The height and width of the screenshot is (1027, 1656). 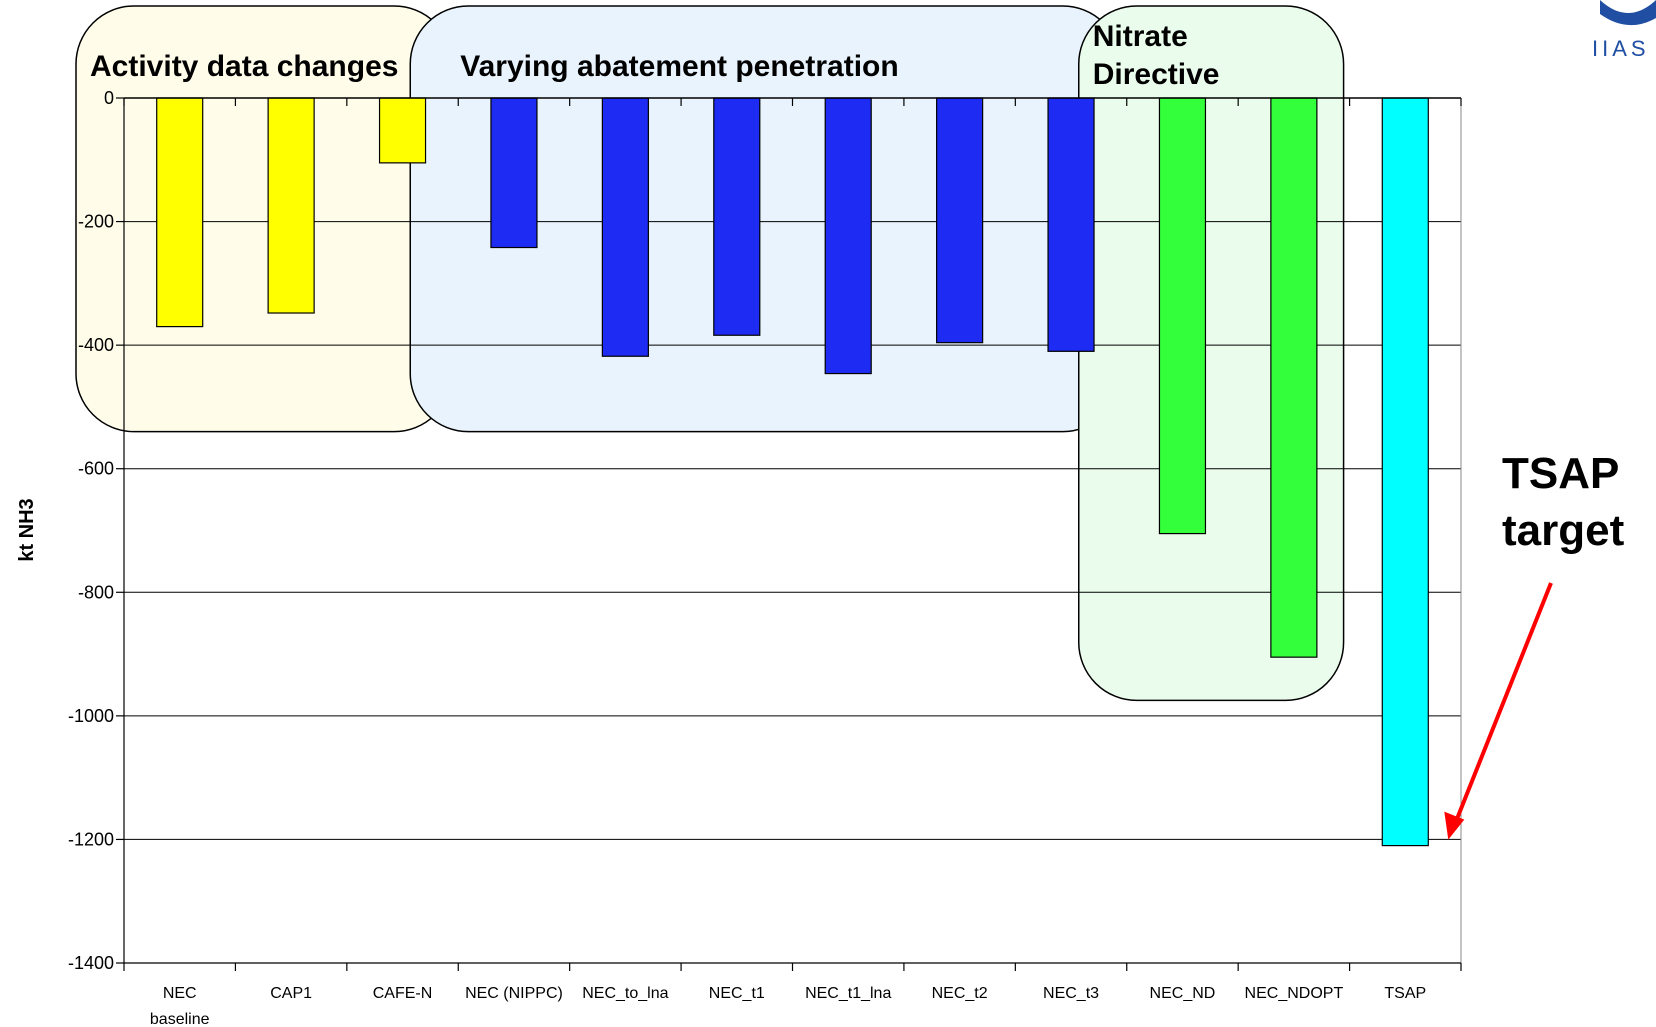 What do you see at coordinates (244, 66) in the screenshot?
I see `group-label-0: Activity data changes` at bounding box center [244, 66].